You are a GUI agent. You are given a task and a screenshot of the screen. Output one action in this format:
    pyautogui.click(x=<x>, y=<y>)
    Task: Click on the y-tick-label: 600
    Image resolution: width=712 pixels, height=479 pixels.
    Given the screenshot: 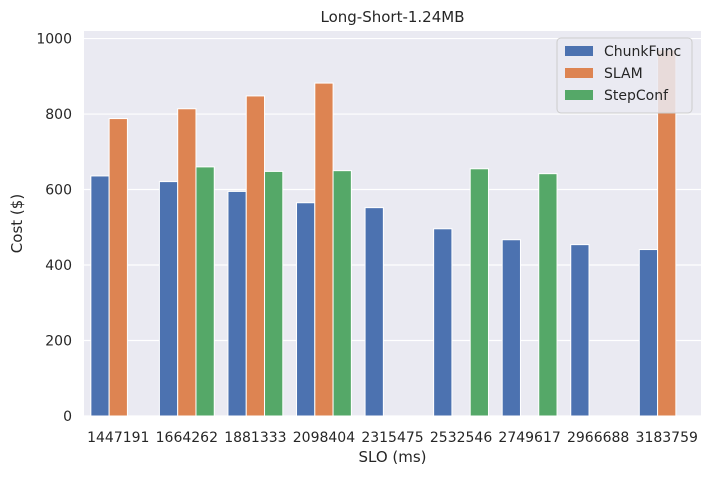 What is the action you would take?
    pyautogui.click(x=58, y=191)
    